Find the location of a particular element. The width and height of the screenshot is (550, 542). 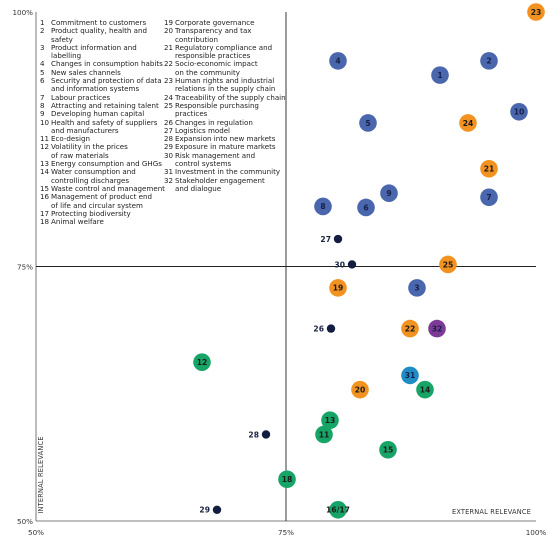

data-label: 21 is located at coordinates (489, 169).